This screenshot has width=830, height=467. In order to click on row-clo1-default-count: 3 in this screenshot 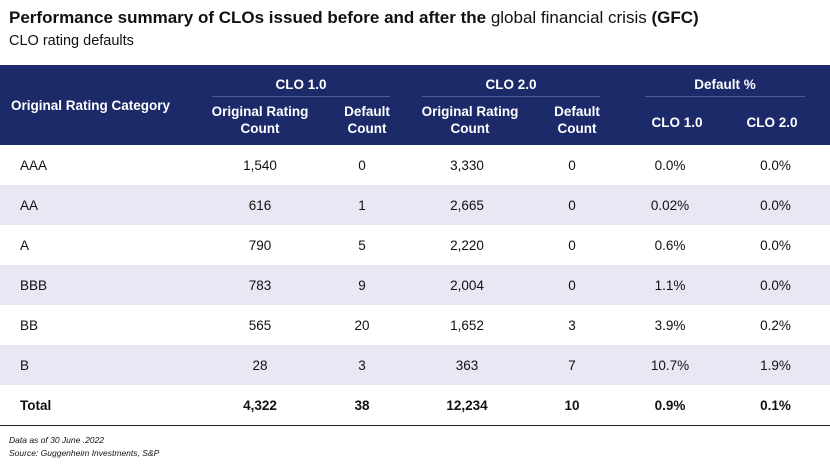, I will do `click(362, 365)`.